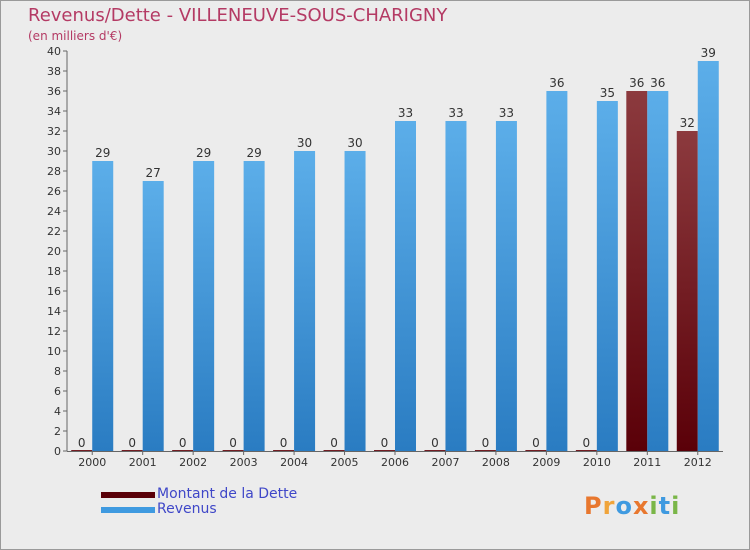 The width and height of the screenshot is (750, 550). I want to click on logo-letter: t, so click(665, 506).